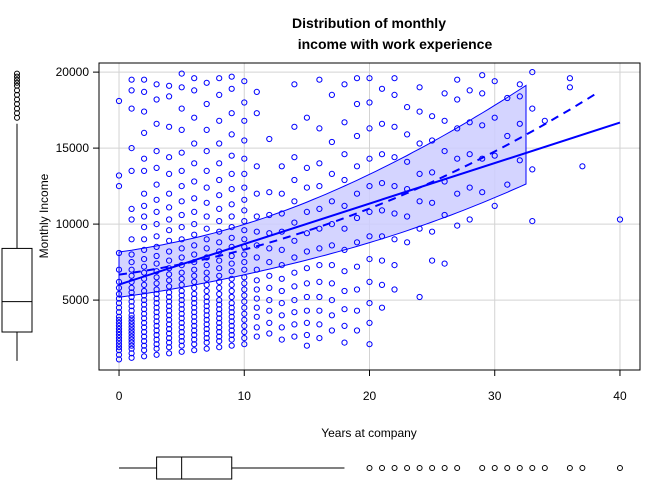 This screenshot has height=485, width=672. Describe the element at coordinates (73, 224) in the screenshot. I see `y-tick-label: 10000` at that location.